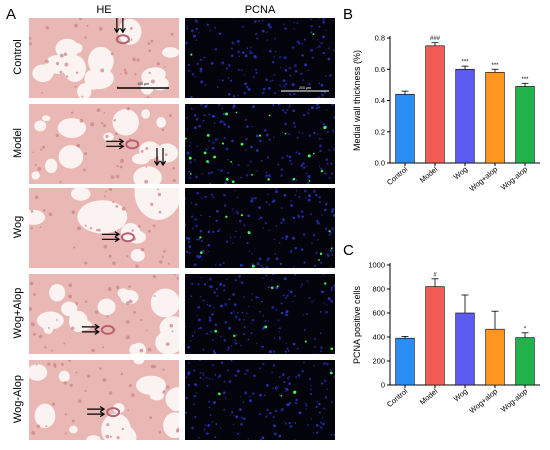 Image resolution: width=550 pixels, height=450 pixels. Describe the element at coordinates (143, 84) in the screenshot. I see `scale-bar-label: 100 μm` at that location.